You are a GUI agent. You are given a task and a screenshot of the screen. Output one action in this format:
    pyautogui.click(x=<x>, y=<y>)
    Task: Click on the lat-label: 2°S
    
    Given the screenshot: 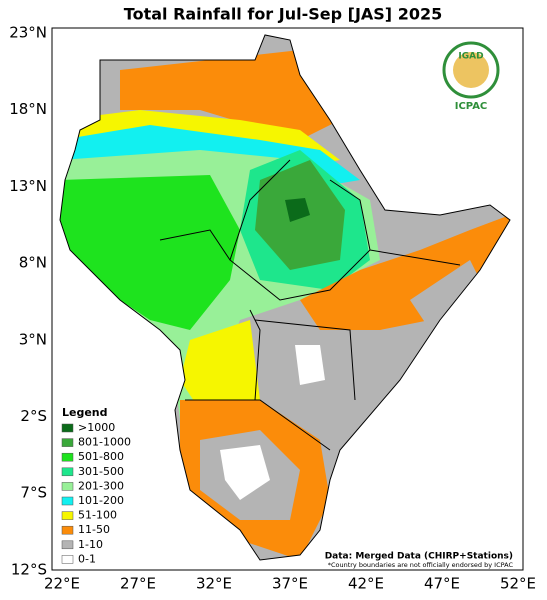 What is the action you would take?
    pyautogui.click(x=33, y=416)
    